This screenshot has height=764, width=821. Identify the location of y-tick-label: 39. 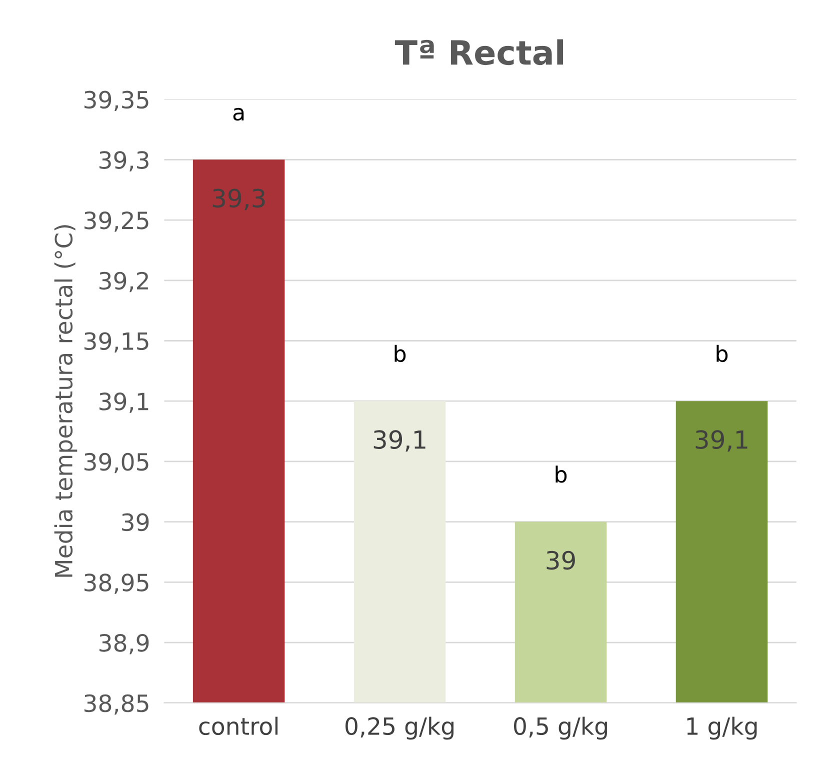
(135, 522).